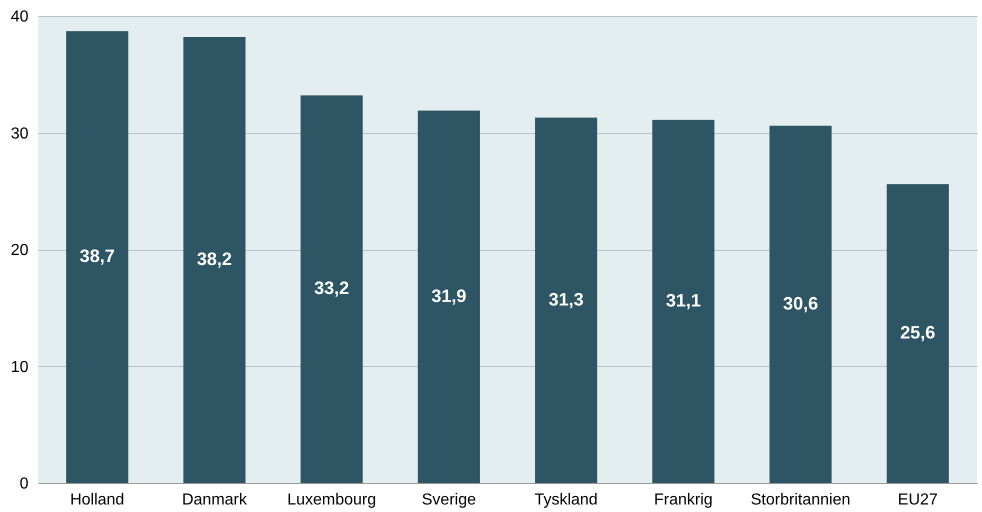  What do you see at coordinates (24, 484) in the screenshot?
I see `y-tick-label: 0` at bounding box center [24, 484].